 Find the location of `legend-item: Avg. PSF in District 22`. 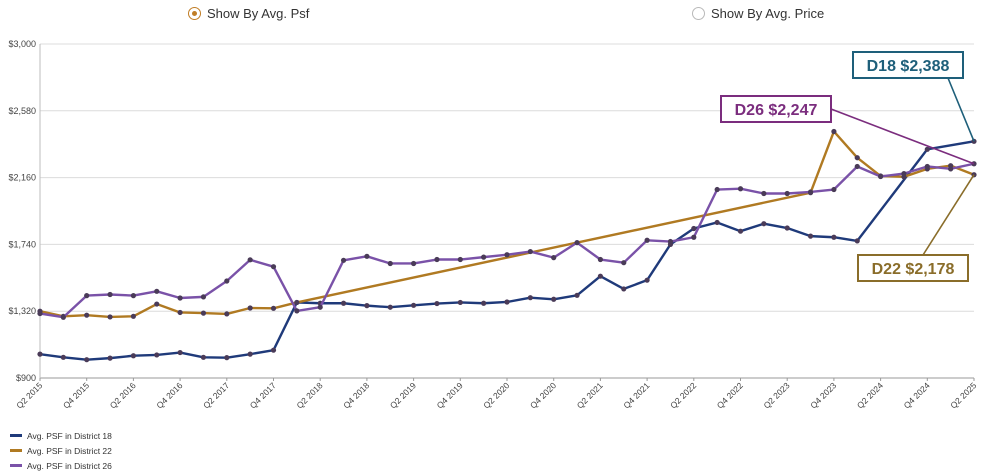

legend-item: Avg. PSF in District 22 is located at coordinates (61, 450).